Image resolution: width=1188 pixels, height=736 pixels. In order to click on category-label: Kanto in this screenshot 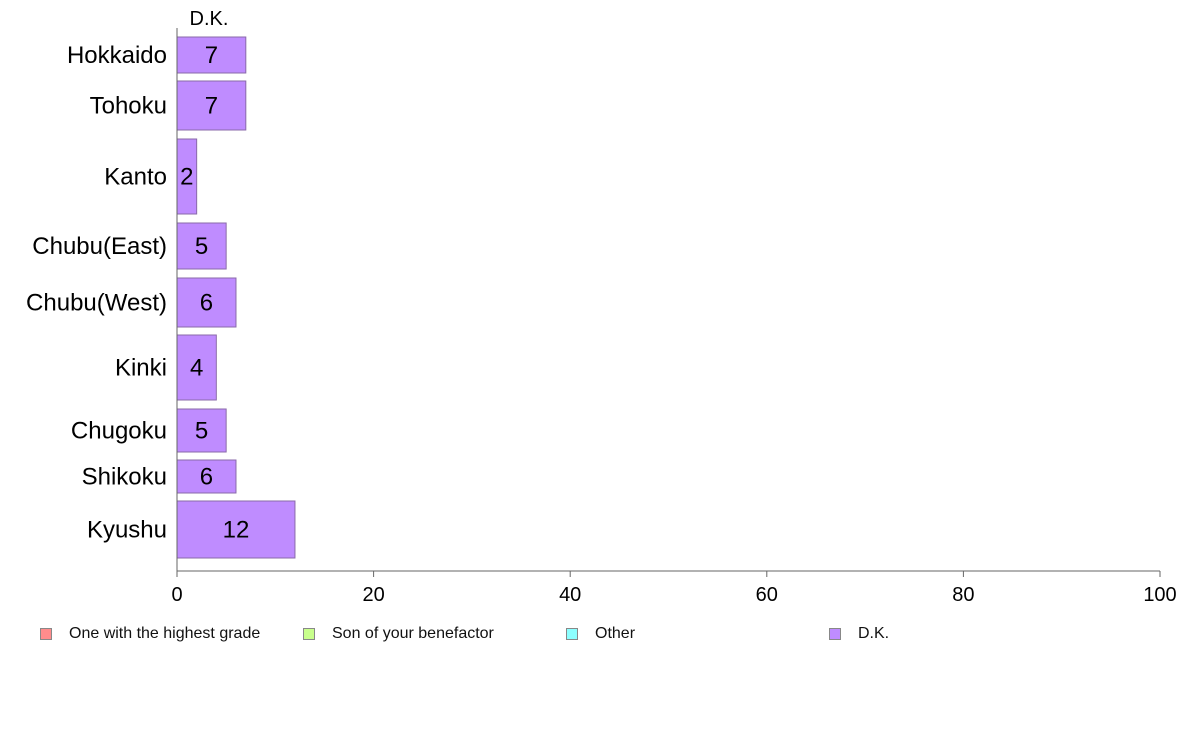, I will do `click(135, 177)`.